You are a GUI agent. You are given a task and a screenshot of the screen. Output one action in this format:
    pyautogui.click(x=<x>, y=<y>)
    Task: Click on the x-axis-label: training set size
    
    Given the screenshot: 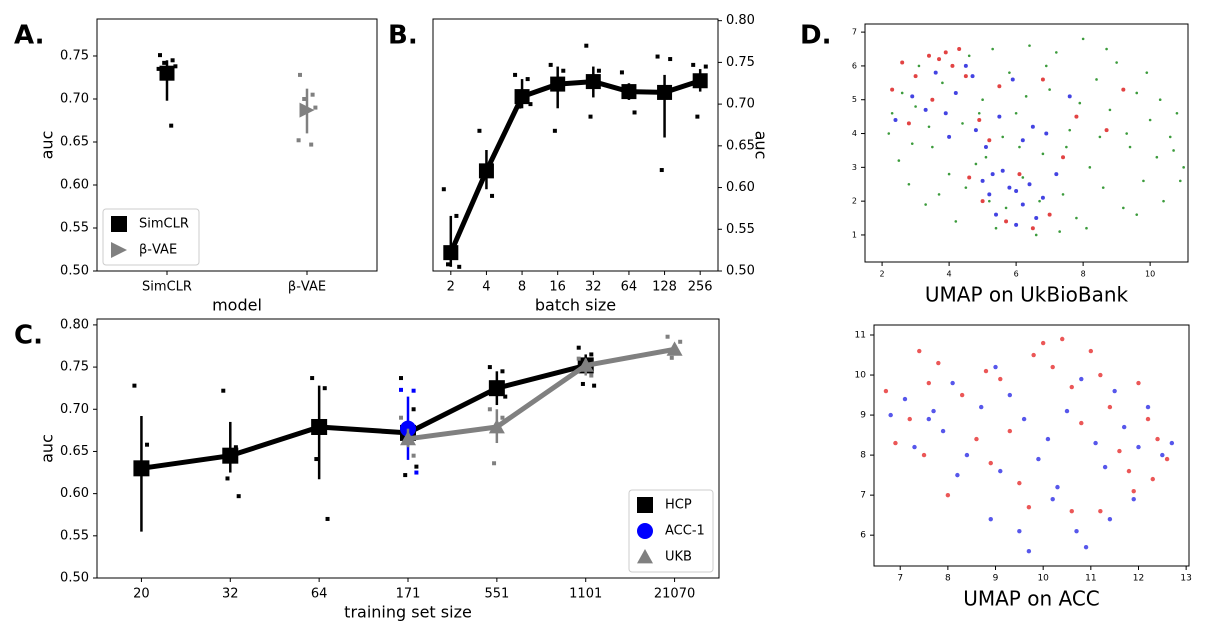 What is the action you would take?
    pyautogui.click(x=408, y=612)
    